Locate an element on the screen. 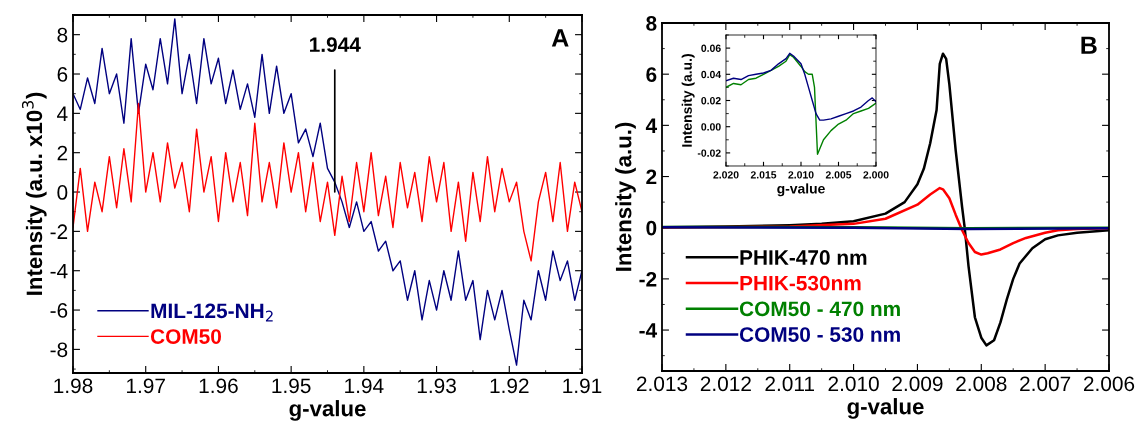  y-tick-label: 0.04 is located at coordinates (711, 74).